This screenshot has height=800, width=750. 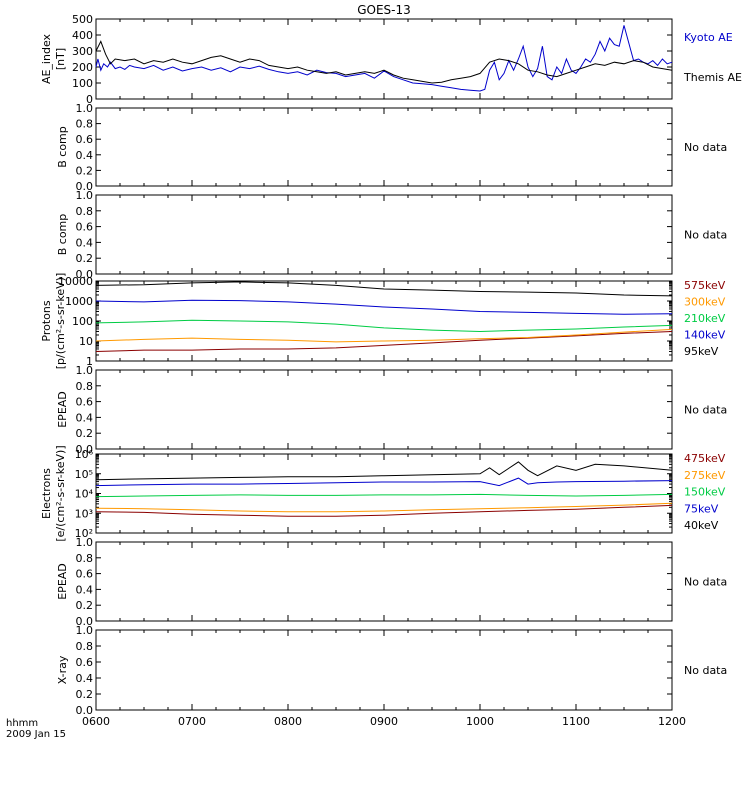 What do you see at coordinates (480, 721) in the screenshot?
I see `x-tick-label: 1000` at bounding box center [480, 721].